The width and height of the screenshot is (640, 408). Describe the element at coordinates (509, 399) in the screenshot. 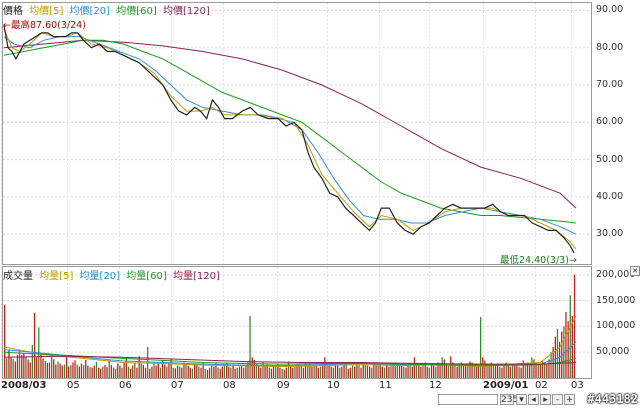

I see `zoom-value: 235` at that location.